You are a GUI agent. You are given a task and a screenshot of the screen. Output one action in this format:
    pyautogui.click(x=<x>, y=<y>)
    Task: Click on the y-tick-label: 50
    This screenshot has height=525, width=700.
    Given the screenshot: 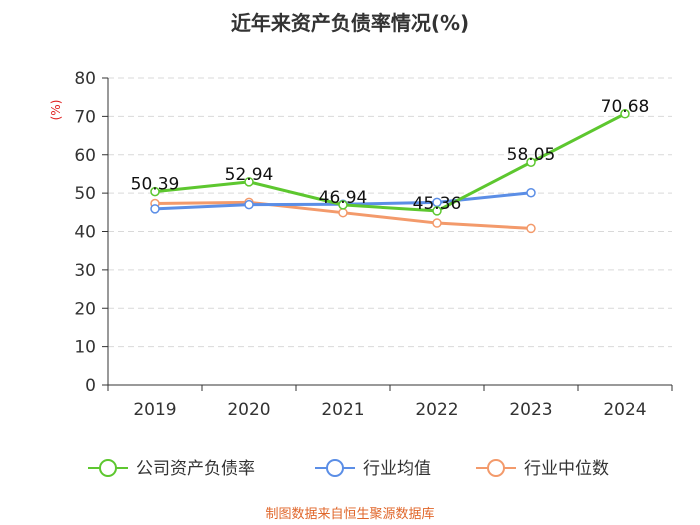 What is the action you would take?
    pyautogui.click(x=85, y=194)
    